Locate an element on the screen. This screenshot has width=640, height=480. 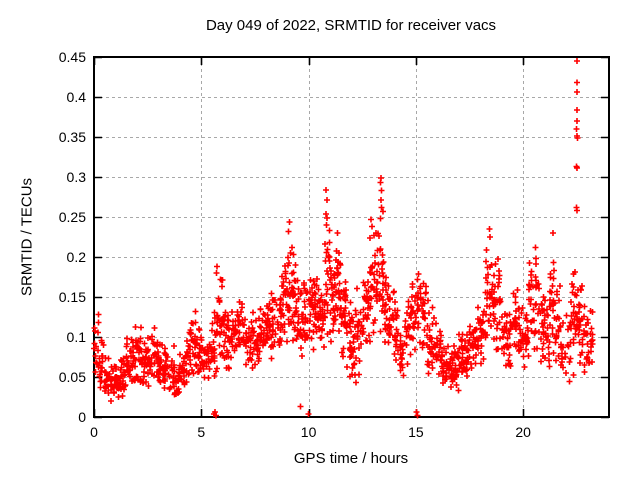
y-tick-label: 0.15 is located at coordinates (72, 297).